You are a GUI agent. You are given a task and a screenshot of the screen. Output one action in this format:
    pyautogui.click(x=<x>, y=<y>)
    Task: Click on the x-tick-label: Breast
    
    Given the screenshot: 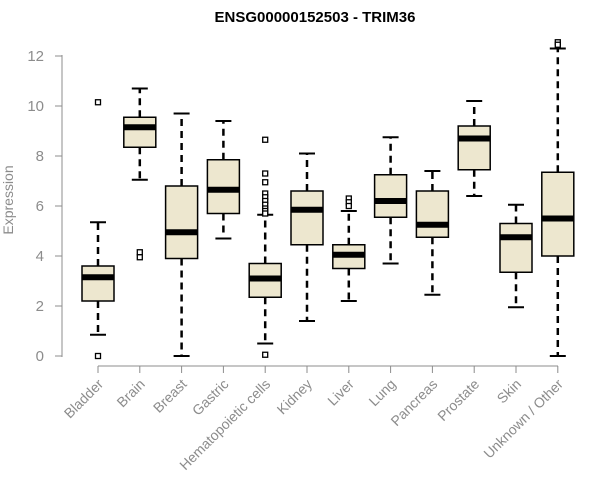 What is the action you would take?
    pyautogui.click(x=170, y=396)
    